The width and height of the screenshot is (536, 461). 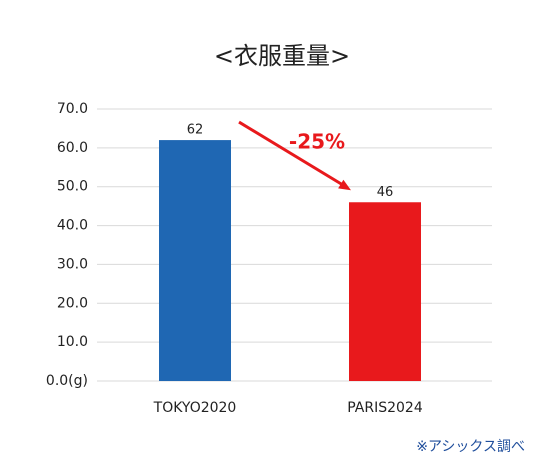 What do you see at coordinates (72, 187) in the screenshot?
I see `y-tick-label: 50.0` at bounding box center [72, 187].